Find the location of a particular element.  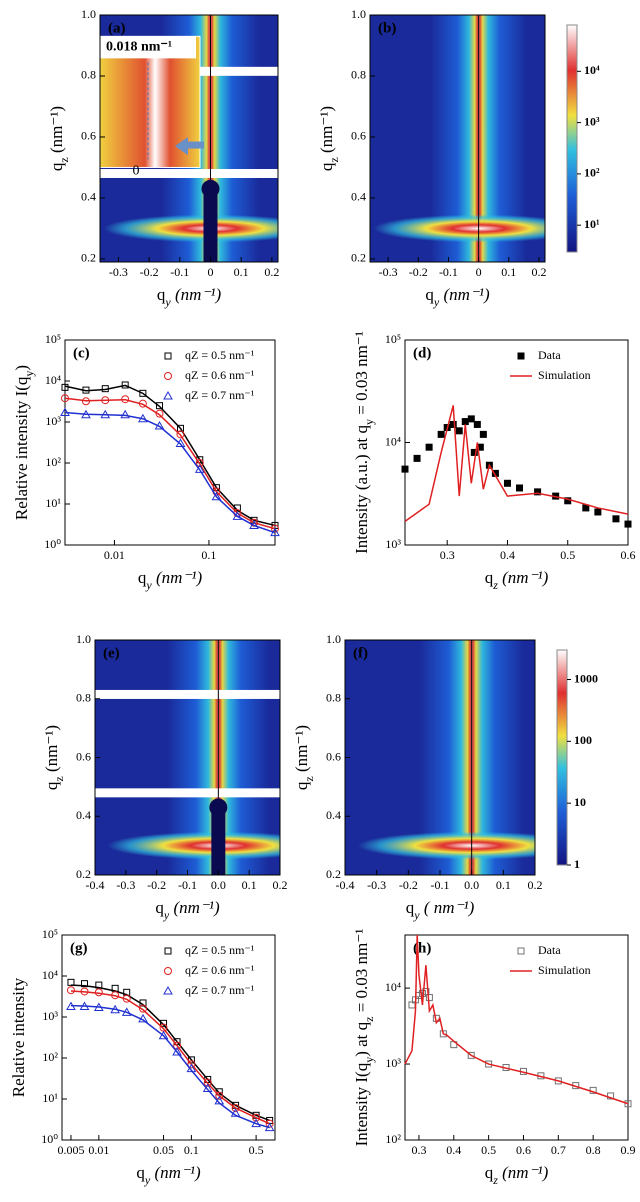

label-part: z is located at coordinates (369, 1019).